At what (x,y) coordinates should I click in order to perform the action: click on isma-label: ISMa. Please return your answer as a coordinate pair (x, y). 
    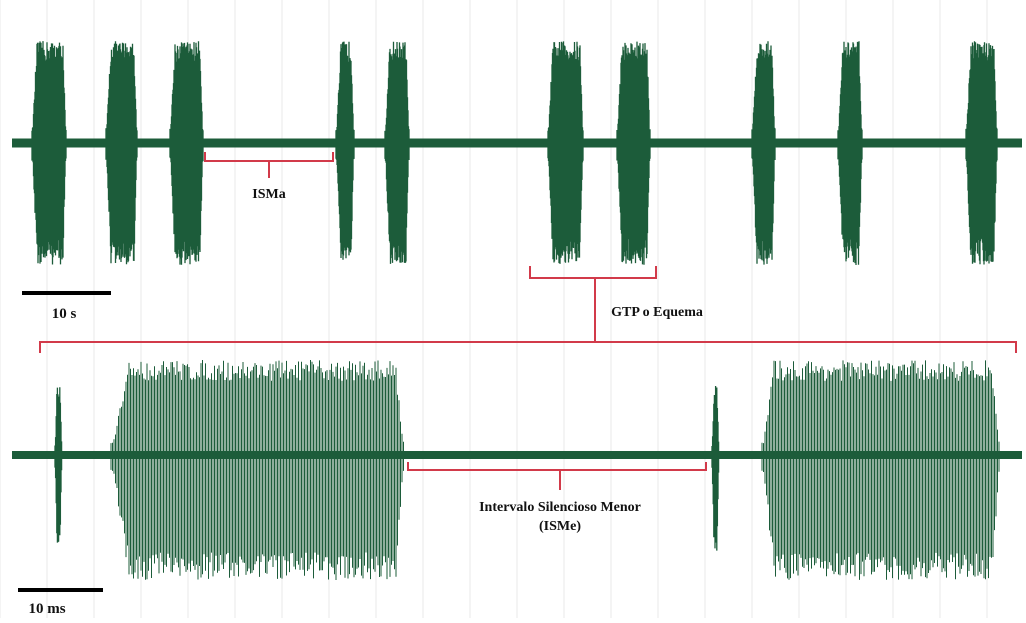
    Looking at the image, I should click on (268, 194).